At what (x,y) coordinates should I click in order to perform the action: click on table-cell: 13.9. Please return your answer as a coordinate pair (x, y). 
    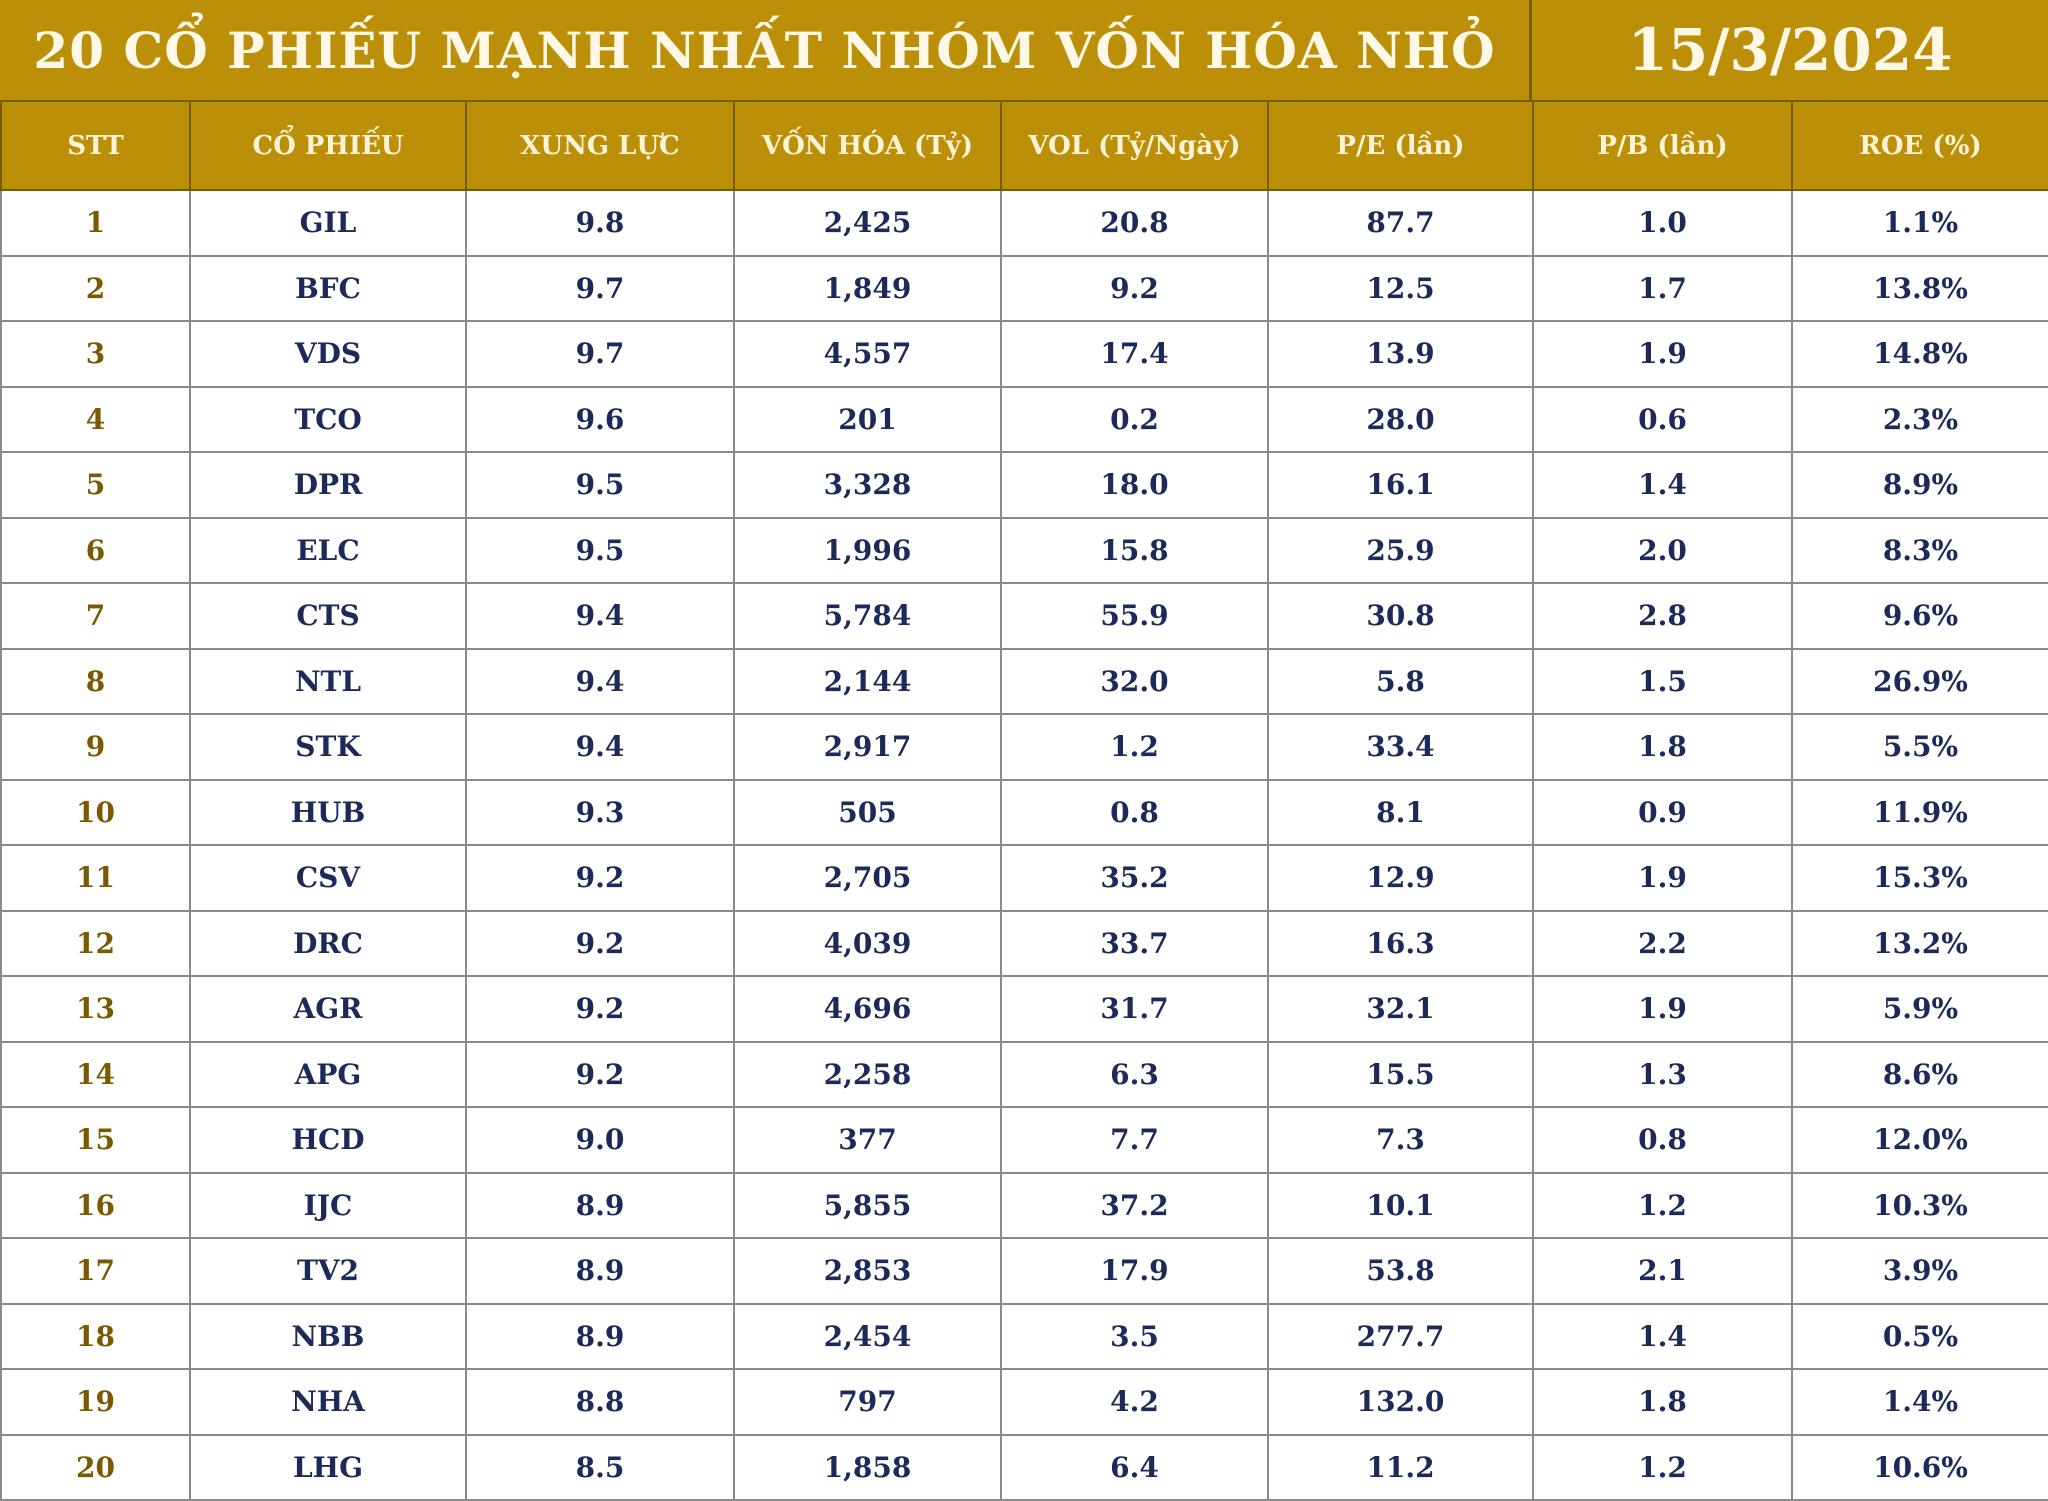
    Looking at the image, I should click on (1400, 354).